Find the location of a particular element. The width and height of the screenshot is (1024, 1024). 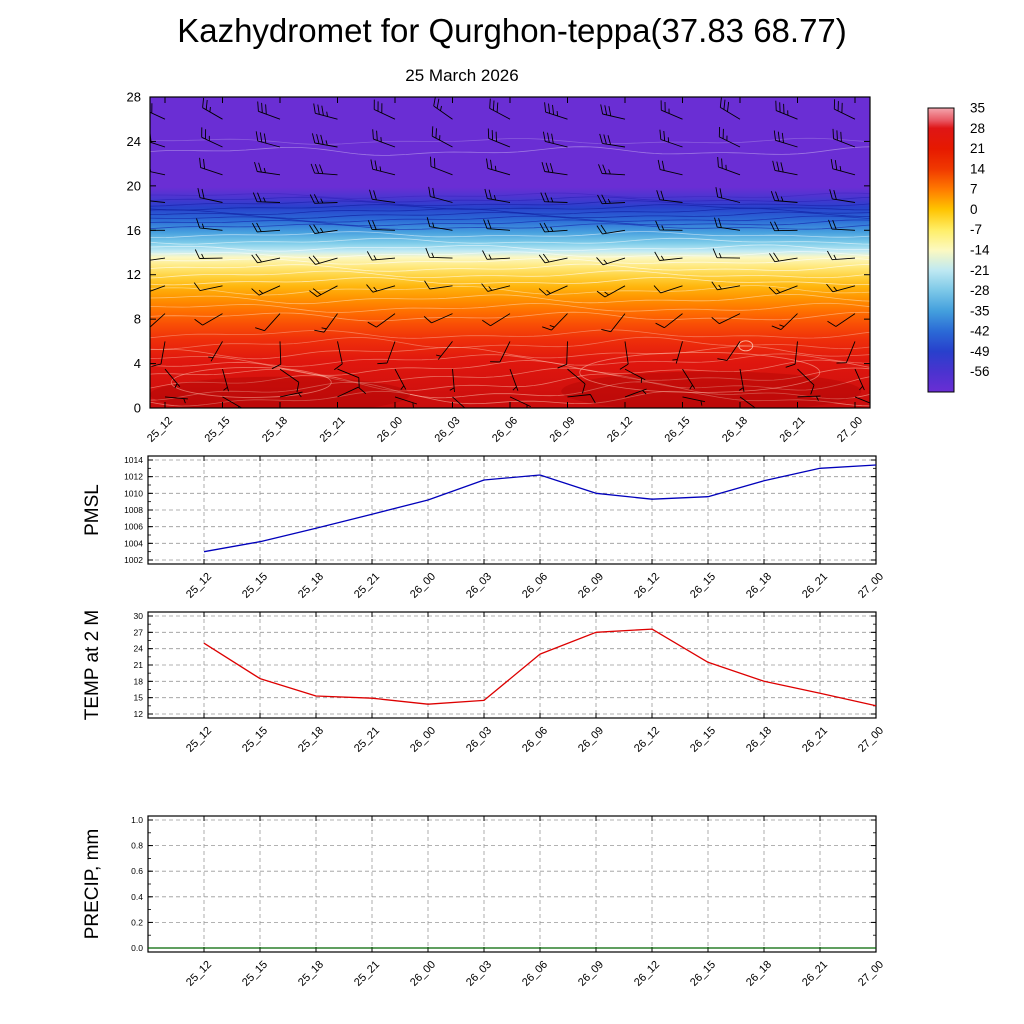

svg-text: 4 is located at coordinates (137, 363).